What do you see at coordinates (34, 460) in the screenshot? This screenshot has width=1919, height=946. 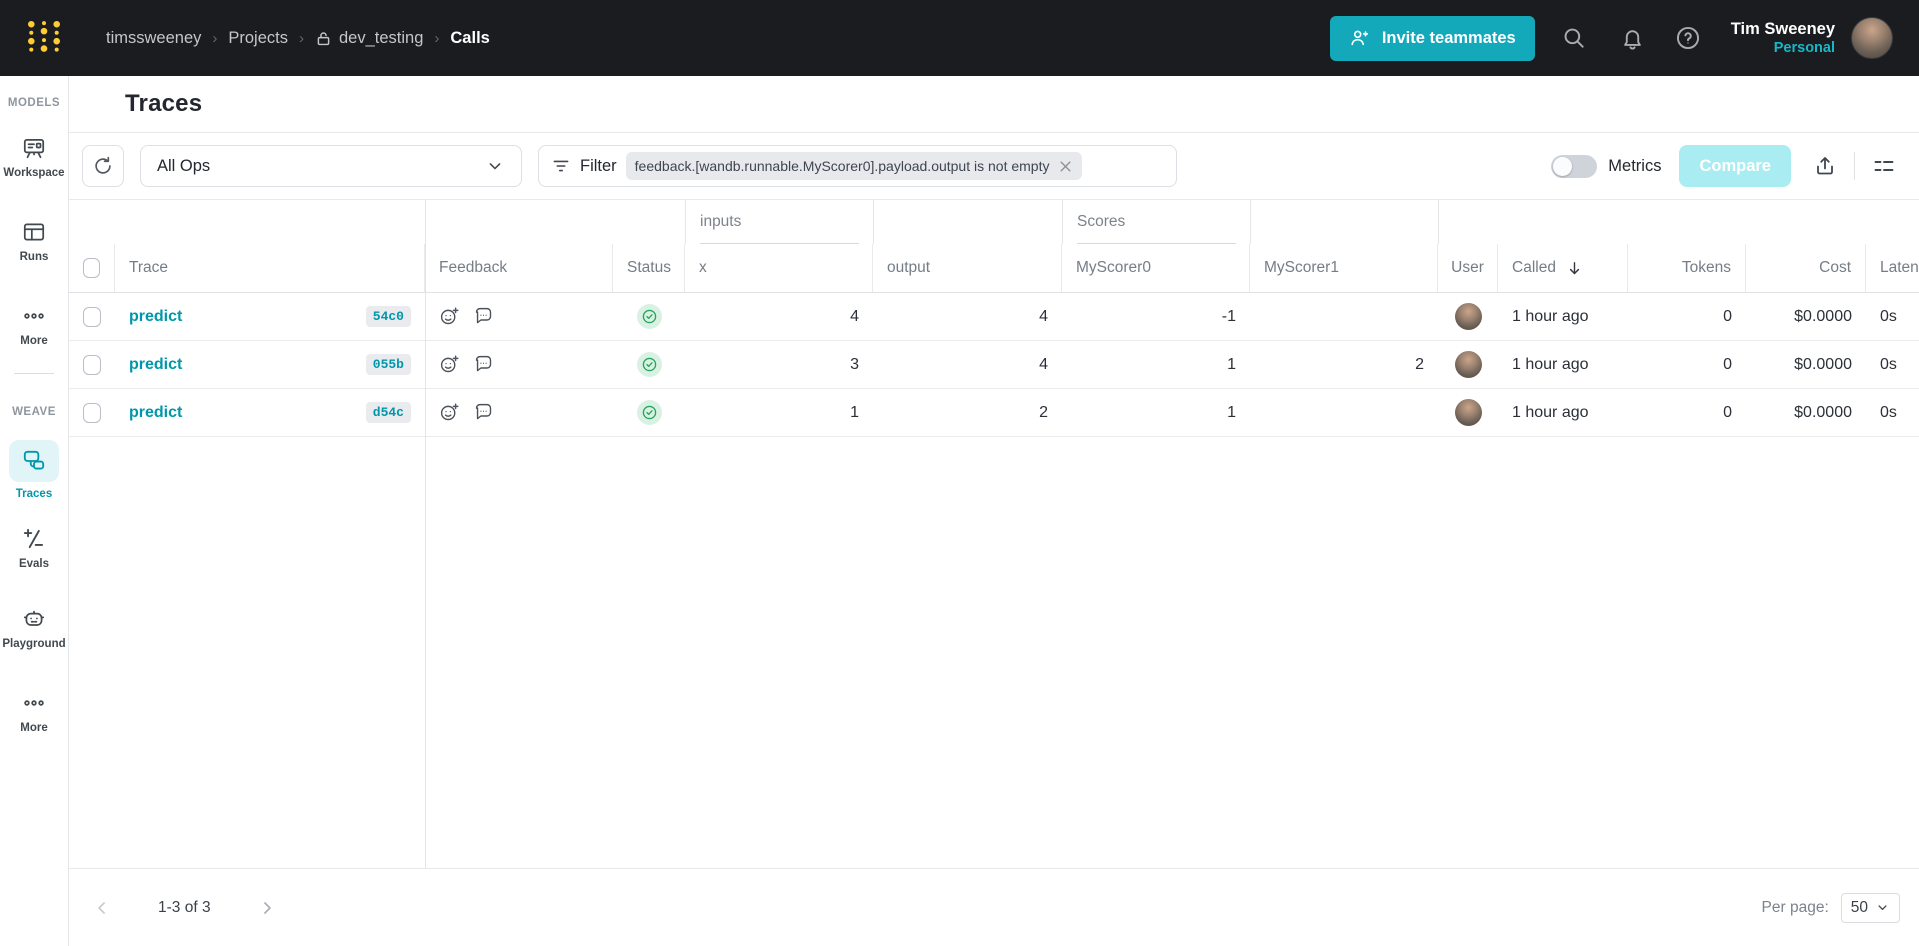 I see `traces-icon` at bounding box center [34, 460].